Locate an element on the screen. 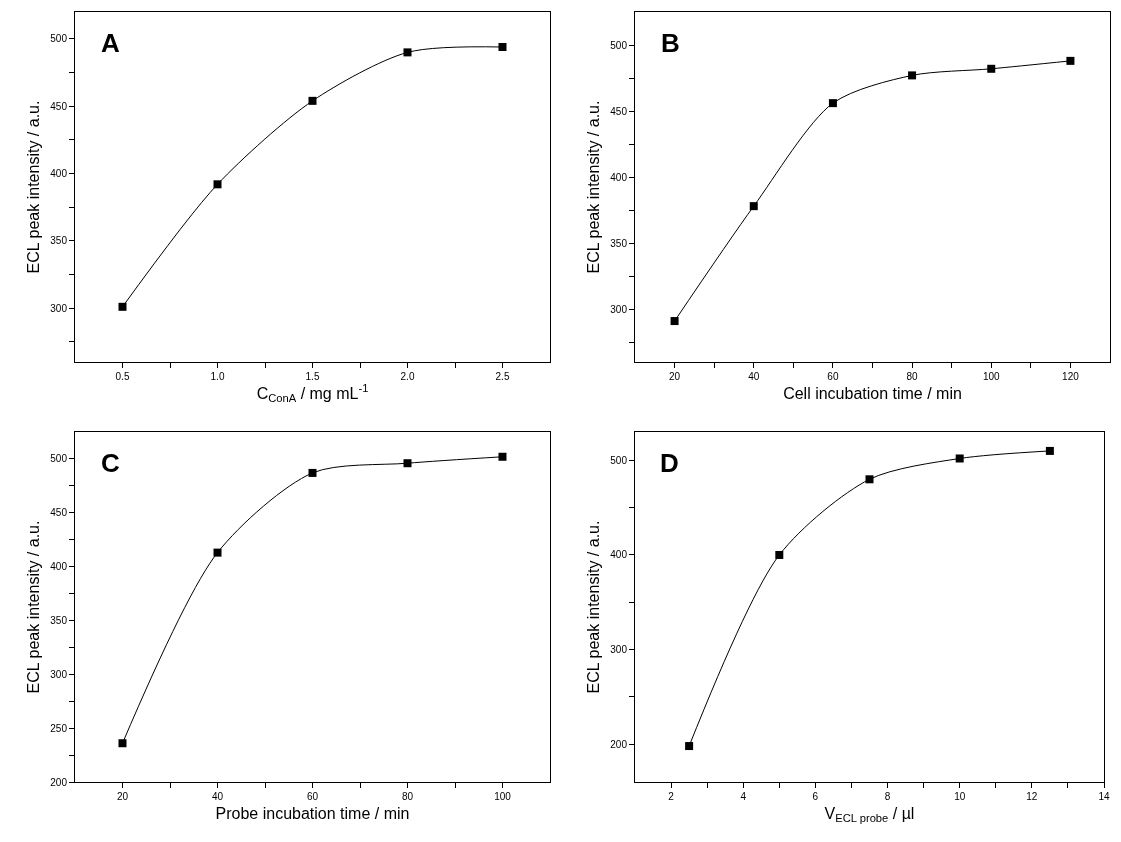 The image size is (1121, 842). x-tick-label: 2.5 is located at coordinates (502, 376).